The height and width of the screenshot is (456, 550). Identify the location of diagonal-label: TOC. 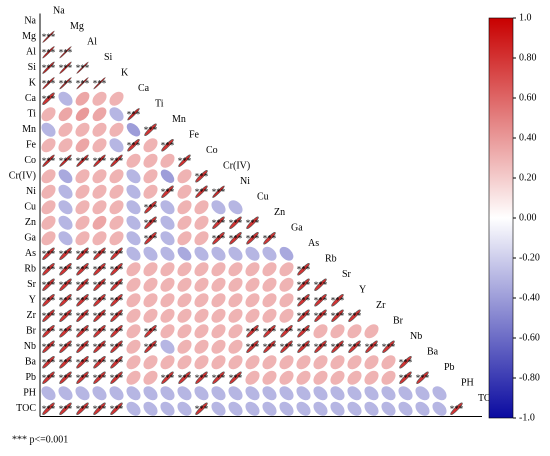
(488, 398).